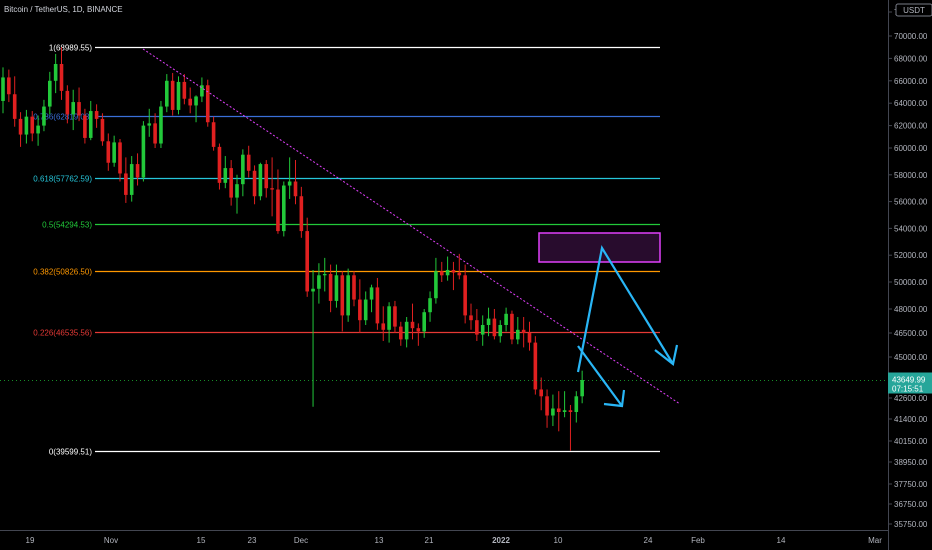 The width and height of the screenshot is (932, 550). What do you see at coordinates (62, 117) in the screenshot?
I see `fib-label: 0.786(62819.08)` at bounding box center [62, 117].